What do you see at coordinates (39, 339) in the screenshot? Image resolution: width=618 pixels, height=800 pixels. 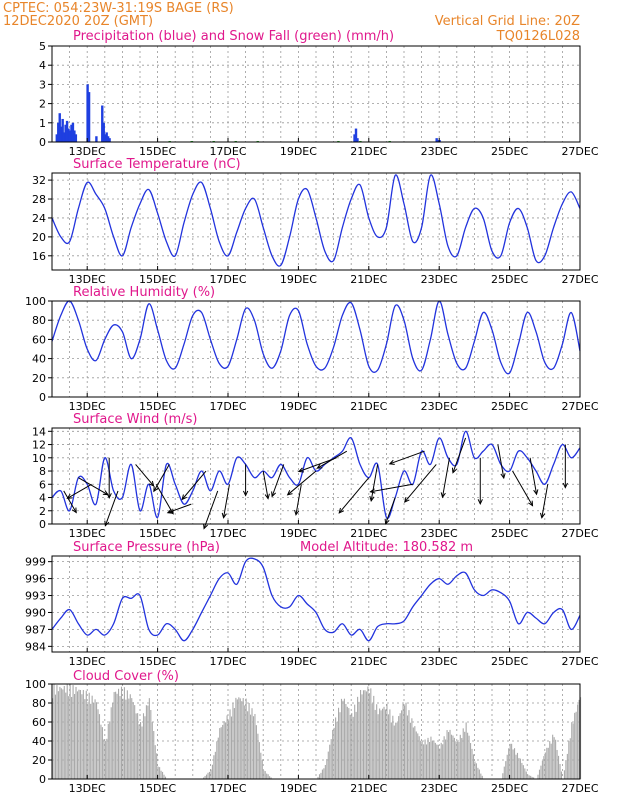 I see `y-tick-label: 60` at bounding box center [39, 339].